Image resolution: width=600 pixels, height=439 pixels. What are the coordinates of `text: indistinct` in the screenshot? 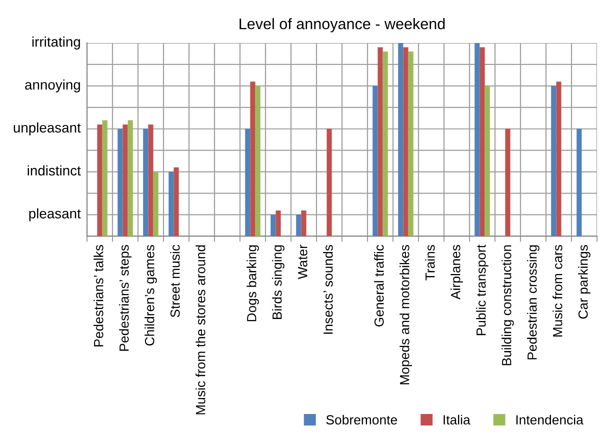 It's located at (54, 170).